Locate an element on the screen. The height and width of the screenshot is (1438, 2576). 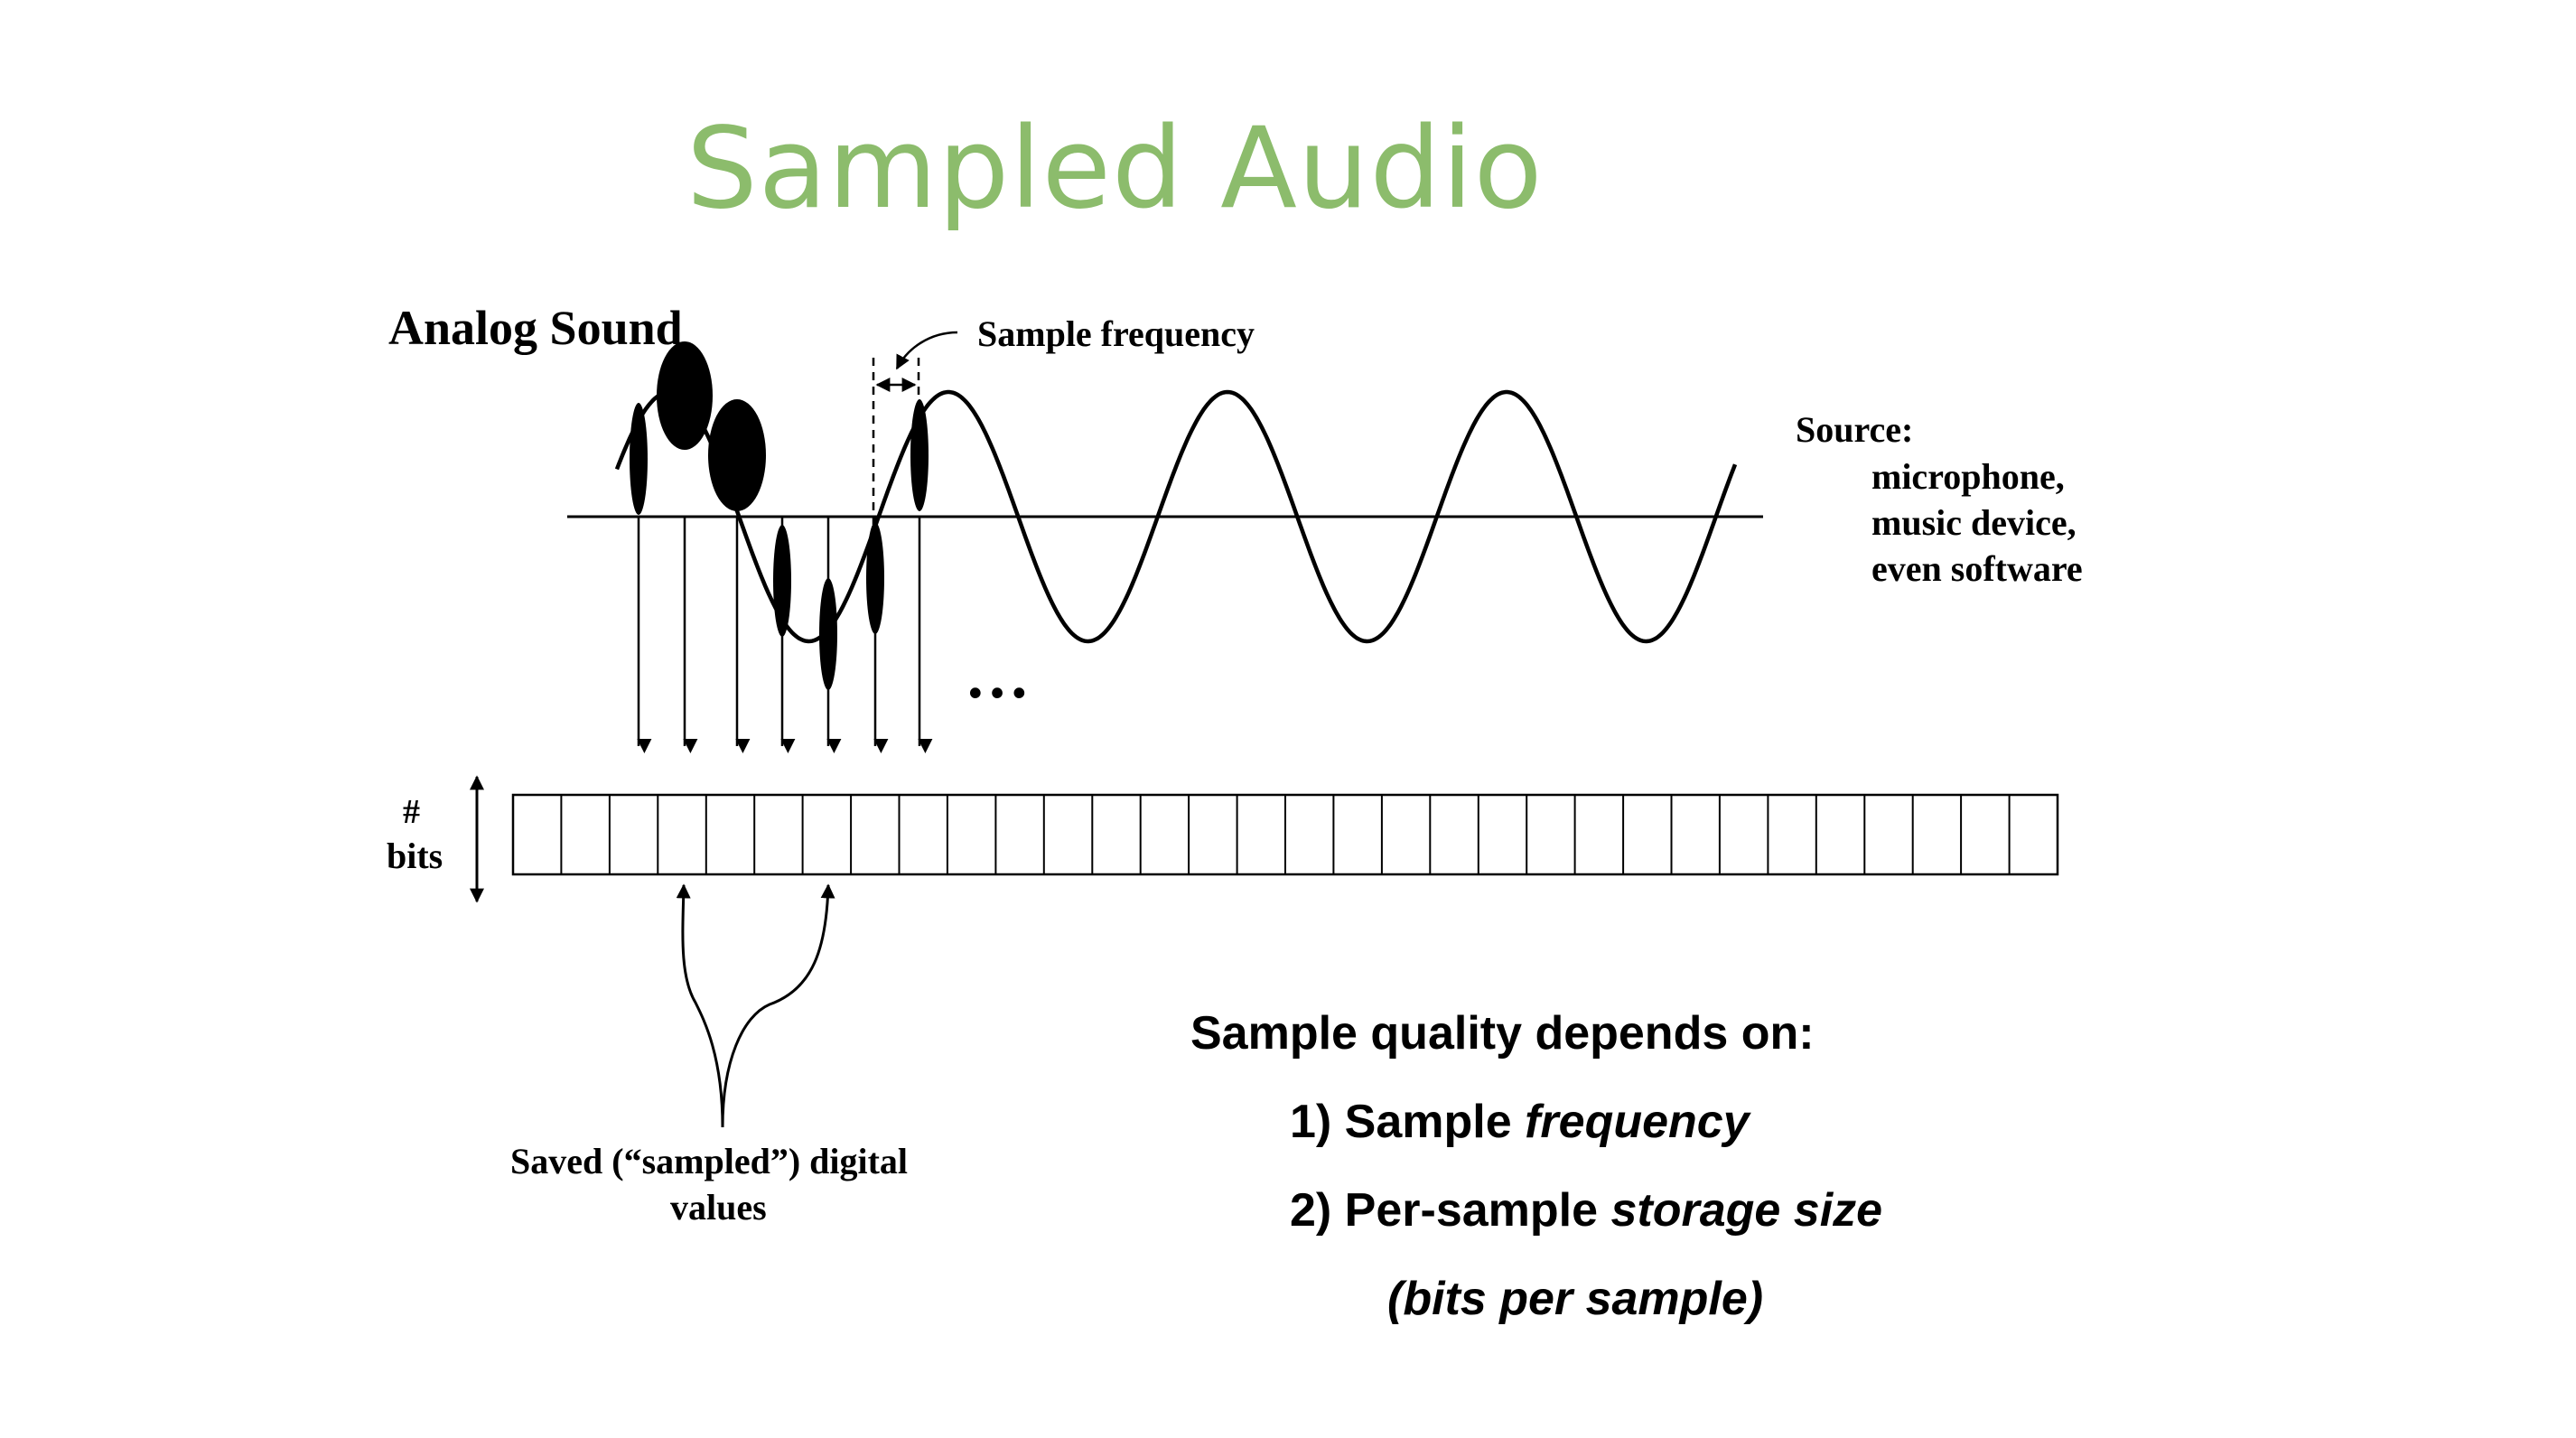
source-heading: Source: is located at coordinates (1855, 429).